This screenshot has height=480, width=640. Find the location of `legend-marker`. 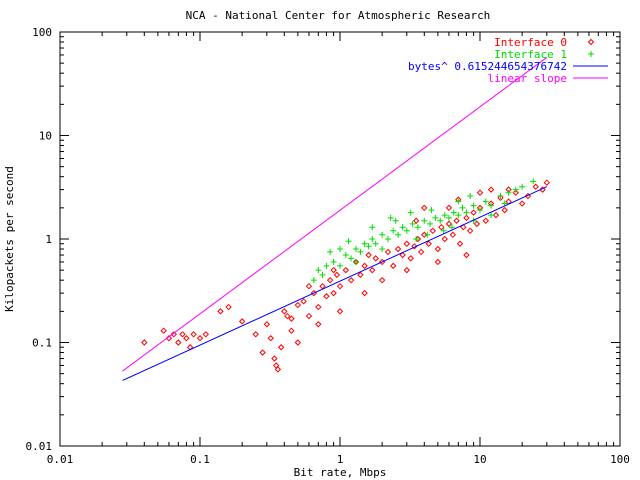

legend-marker is located at coordinates (591, 54).